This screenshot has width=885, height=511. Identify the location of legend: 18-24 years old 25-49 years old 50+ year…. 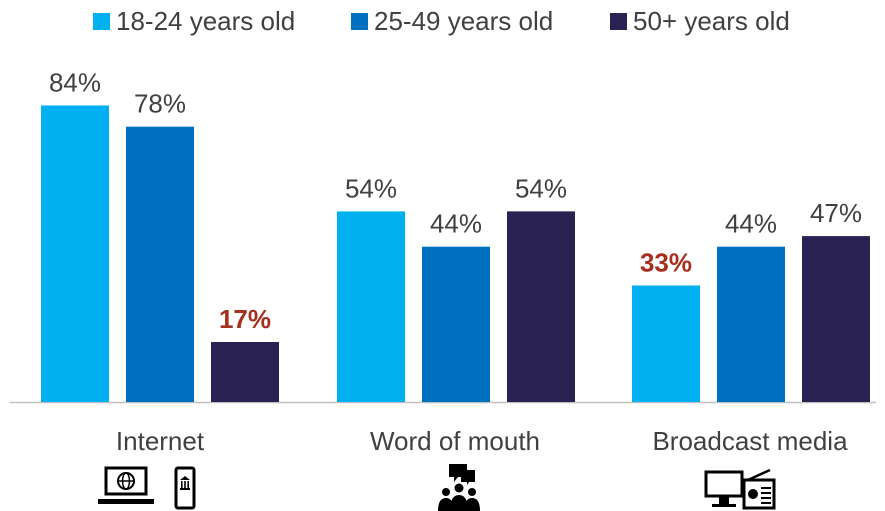
(442, 22).